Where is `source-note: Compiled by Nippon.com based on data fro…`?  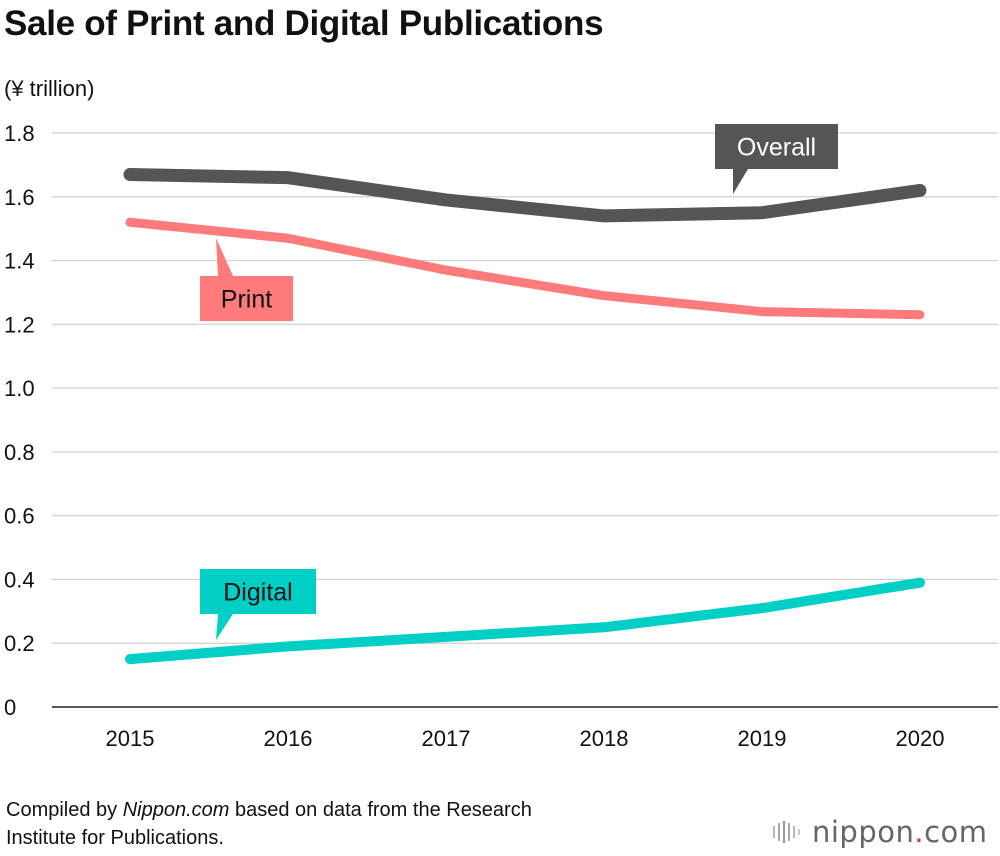
source-note: Compiled by Nippon.com based on data fro… is located at coordinates (269, 824).